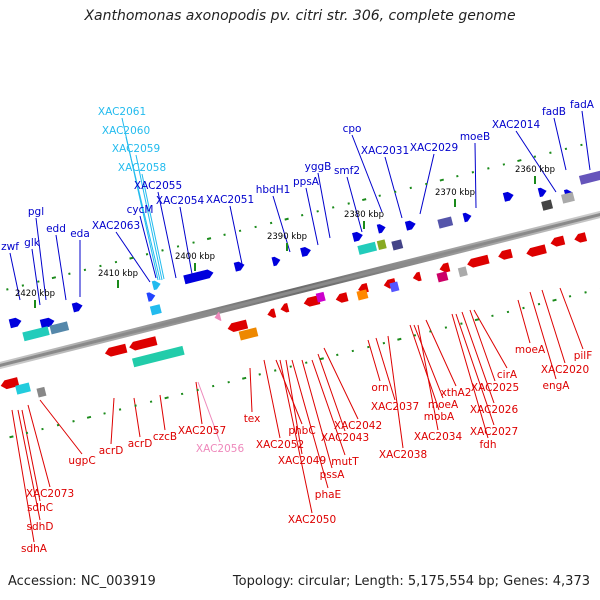 The height and width of the screenshot is (600, 600). Describe the element at coordinates (50, 494) in the screenshot. I see `gene-label: XAC2073` at that location.